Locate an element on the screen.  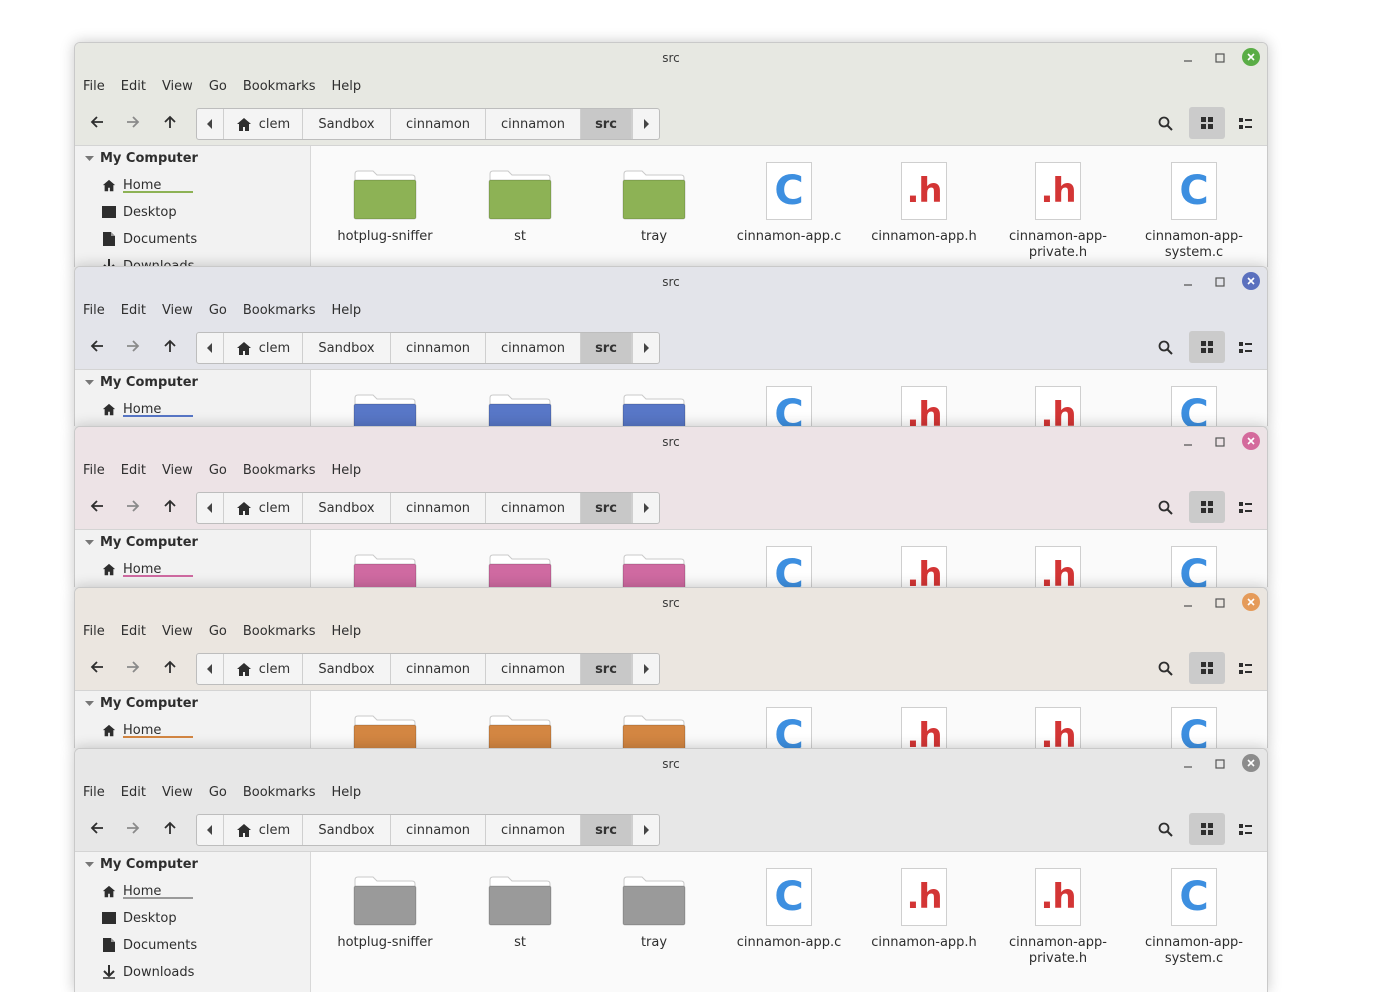
file-item: C cinnamon-app.c is located at coordinates (789, 405).